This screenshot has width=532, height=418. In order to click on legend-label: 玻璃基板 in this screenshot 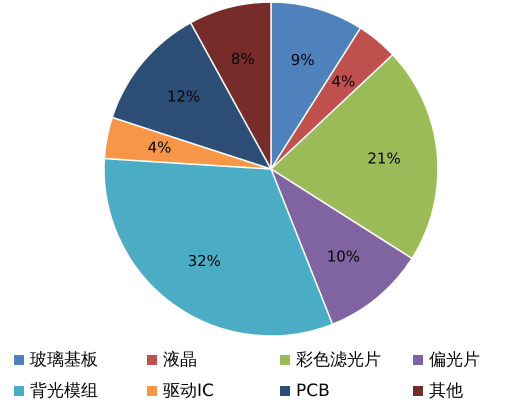, I will do `click(64, 360)`.